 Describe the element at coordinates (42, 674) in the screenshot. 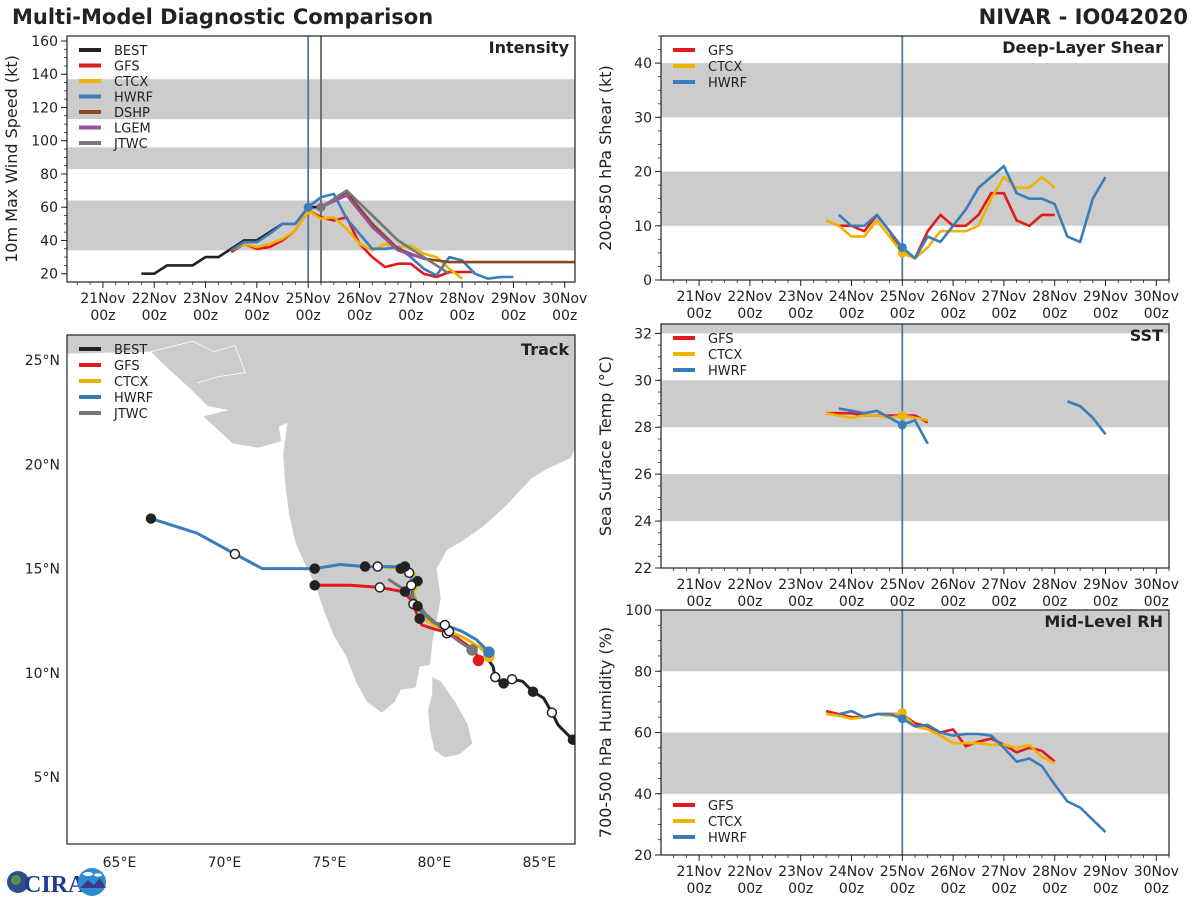

I see `lat-tick-label: 10°N` at that location.